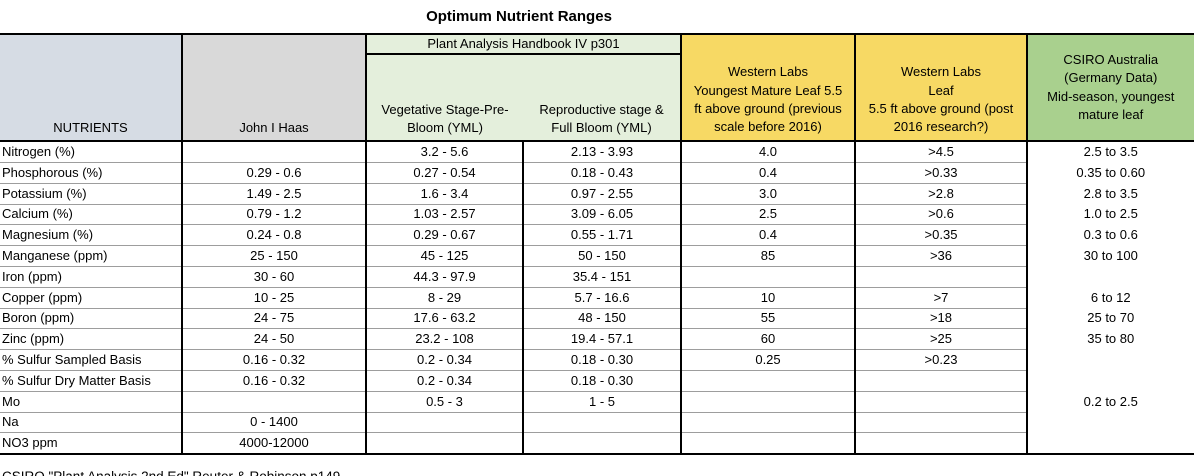 This screenshot has width=1194, height=476. I want to click on cell-john-i-haas: 25 - 150, so click(274, 256).